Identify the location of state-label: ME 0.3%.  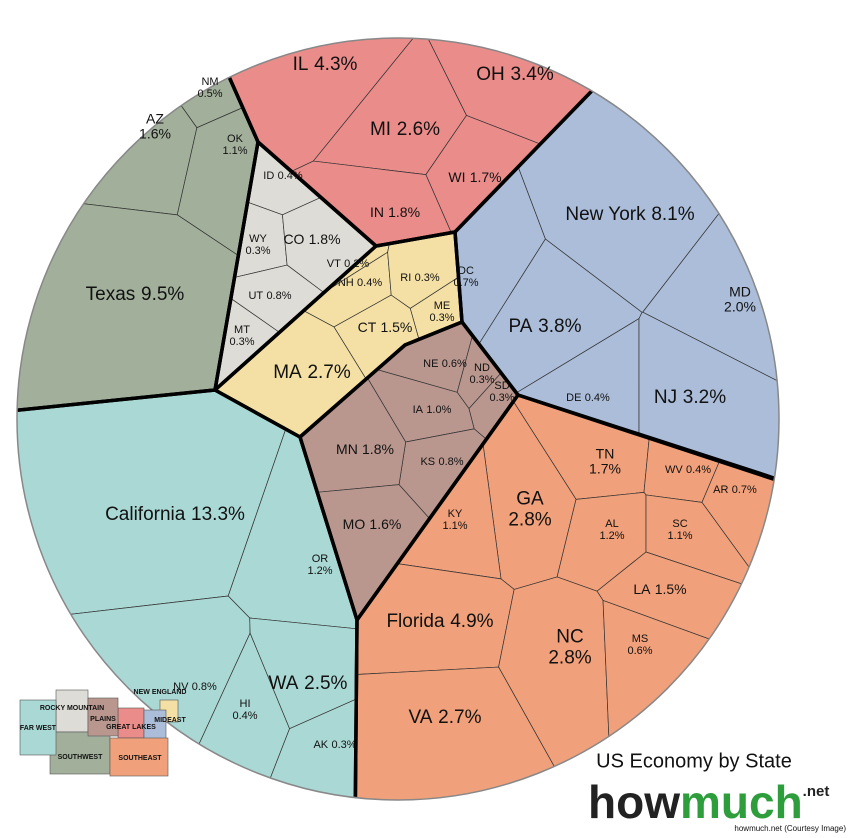
(441, 312).